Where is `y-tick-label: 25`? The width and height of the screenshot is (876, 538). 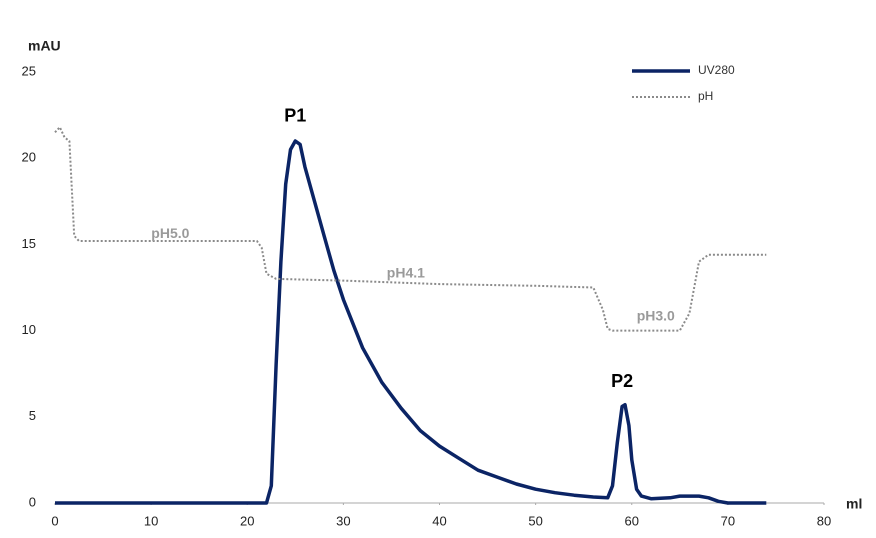
y-tick-label: 25 is located at coordinates (29, 70).